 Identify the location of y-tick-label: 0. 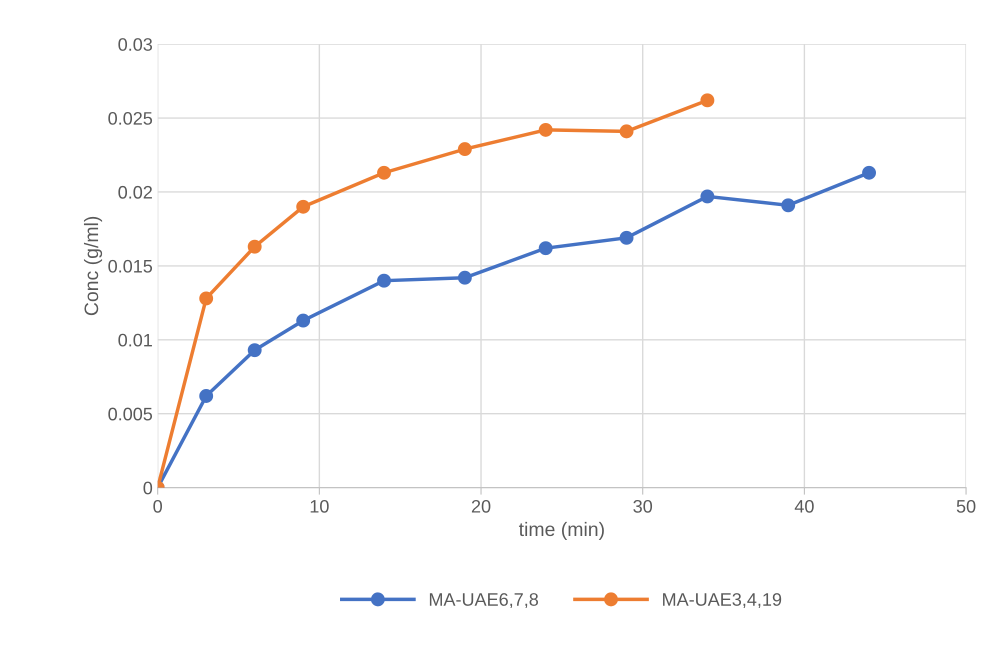
(147, 488).